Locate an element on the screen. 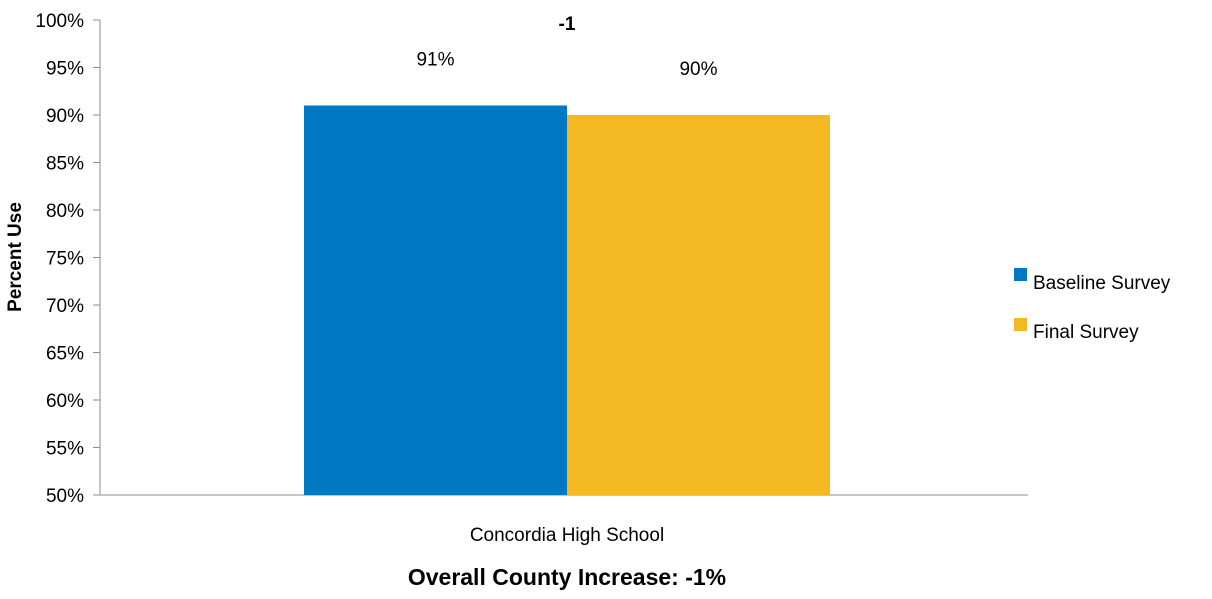  y-tick-label: 95% is located at coordinates (65, 69).